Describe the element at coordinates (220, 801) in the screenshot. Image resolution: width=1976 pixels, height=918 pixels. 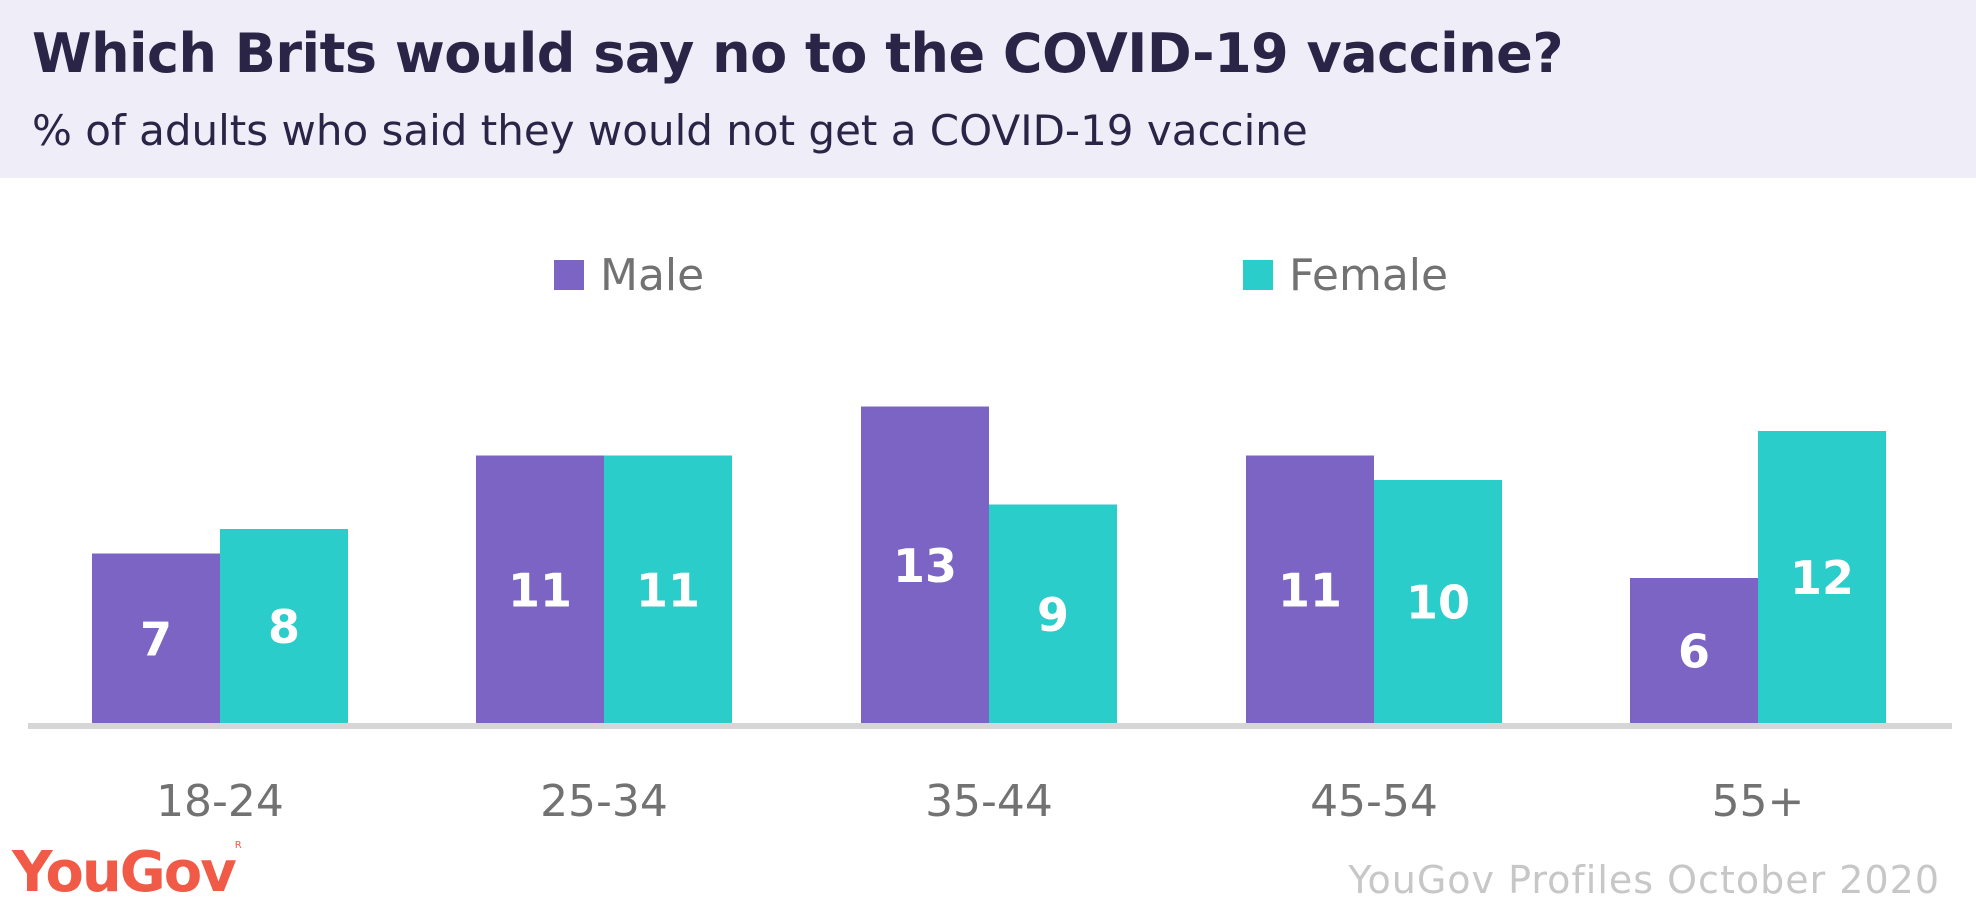
I see `x-tick-label-18-24: 18-24` at that location.